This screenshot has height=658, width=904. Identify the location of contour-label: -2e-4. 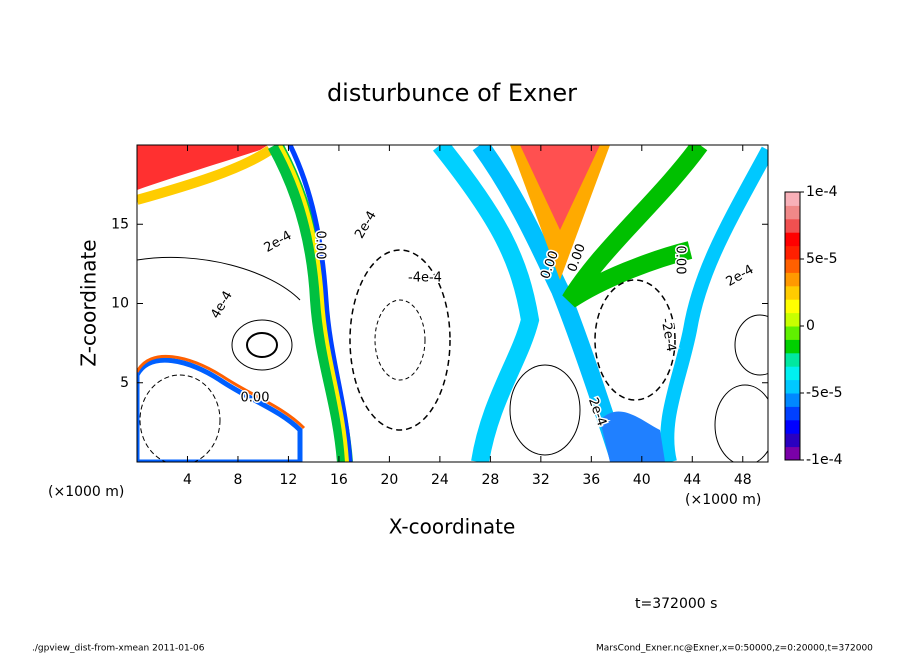
(668, 335).